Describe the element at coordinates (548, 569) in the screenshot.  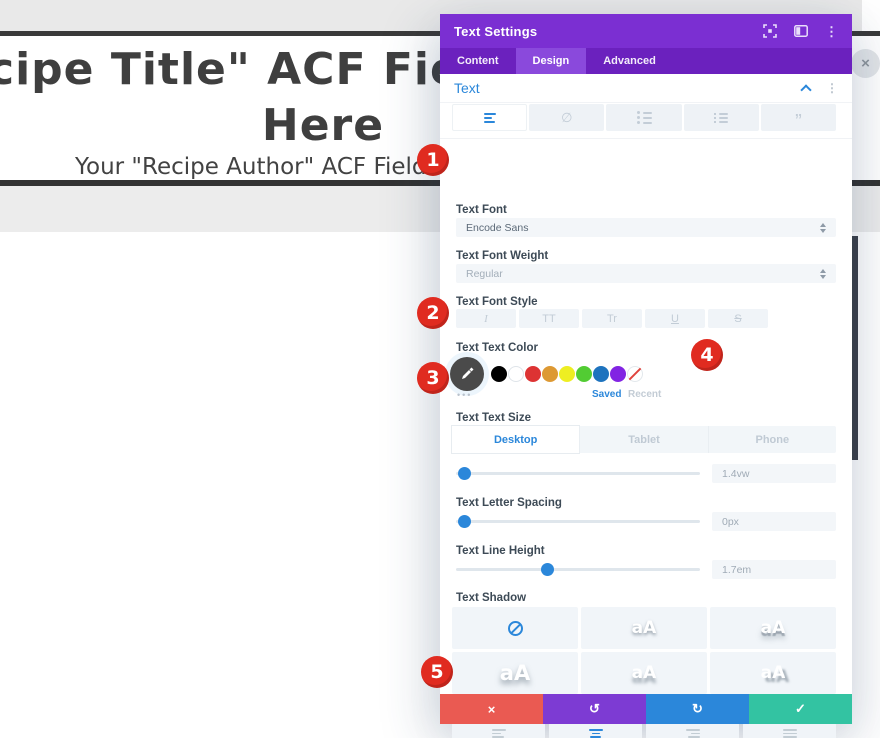
I see `line-height-slider-thumb` at that location.